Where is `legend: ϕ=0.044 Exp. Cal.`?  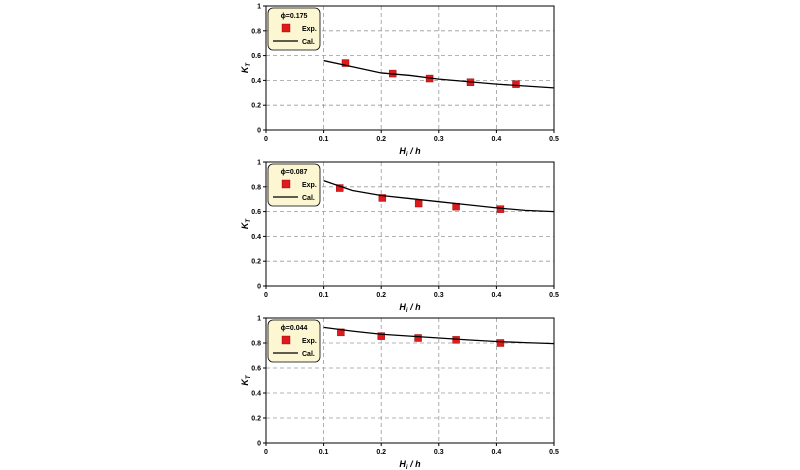 legend: ϕ=0.044 Exp. Cal. is located at coordinates (294, 341).